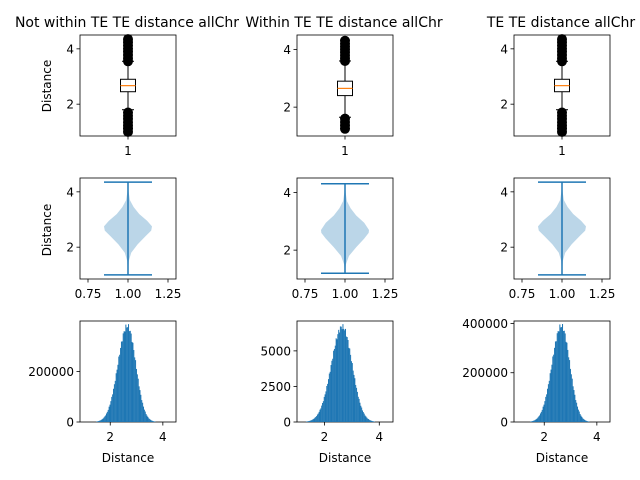  What do you see at coordinates (168, 294) in the screenshot?
I see `x-tick-label-violin-1-2: 1.25` at bounding box center [168, 294].